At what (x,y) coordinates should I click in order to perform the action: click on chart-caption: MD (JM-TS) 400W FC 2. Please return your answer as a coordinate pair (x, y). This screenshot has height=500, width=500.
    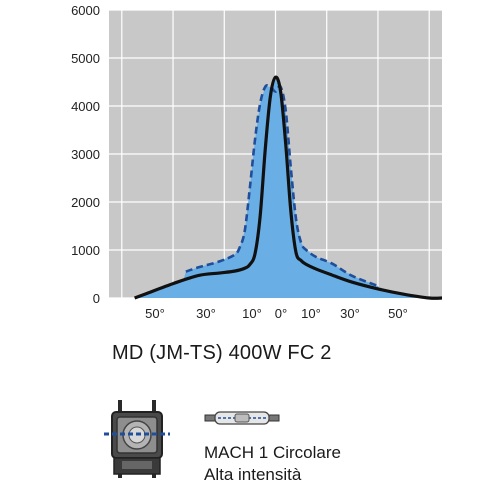
    Looking at the image, I should click on (222, 353).